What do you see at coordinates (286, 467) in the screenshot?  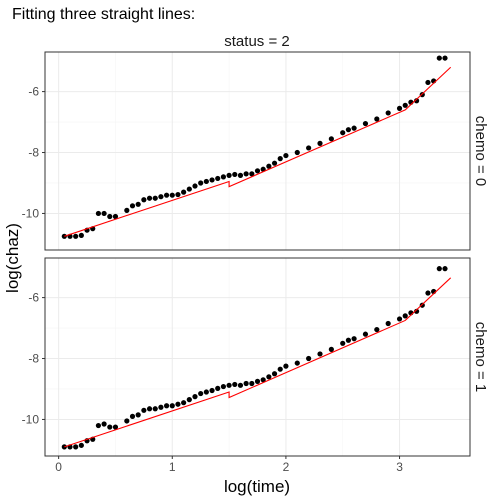 I see `x-tick-label: 2` at bounding box center [286, 467].